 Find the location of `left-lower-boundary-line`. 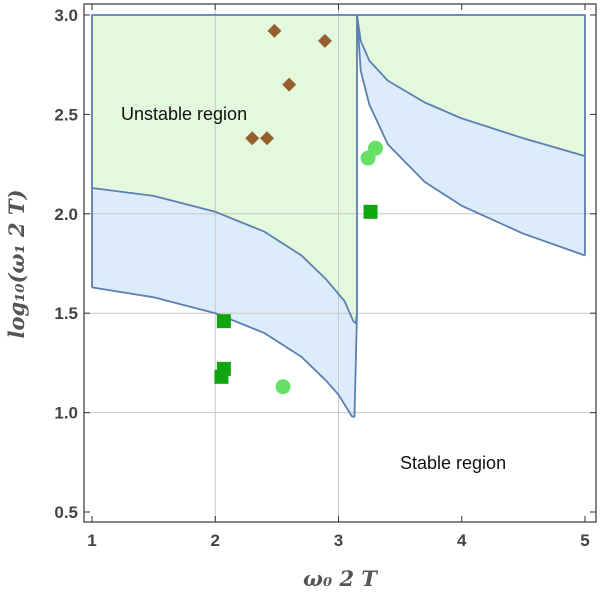

left-lower-boundary-line is located at coordinates (224, 352).